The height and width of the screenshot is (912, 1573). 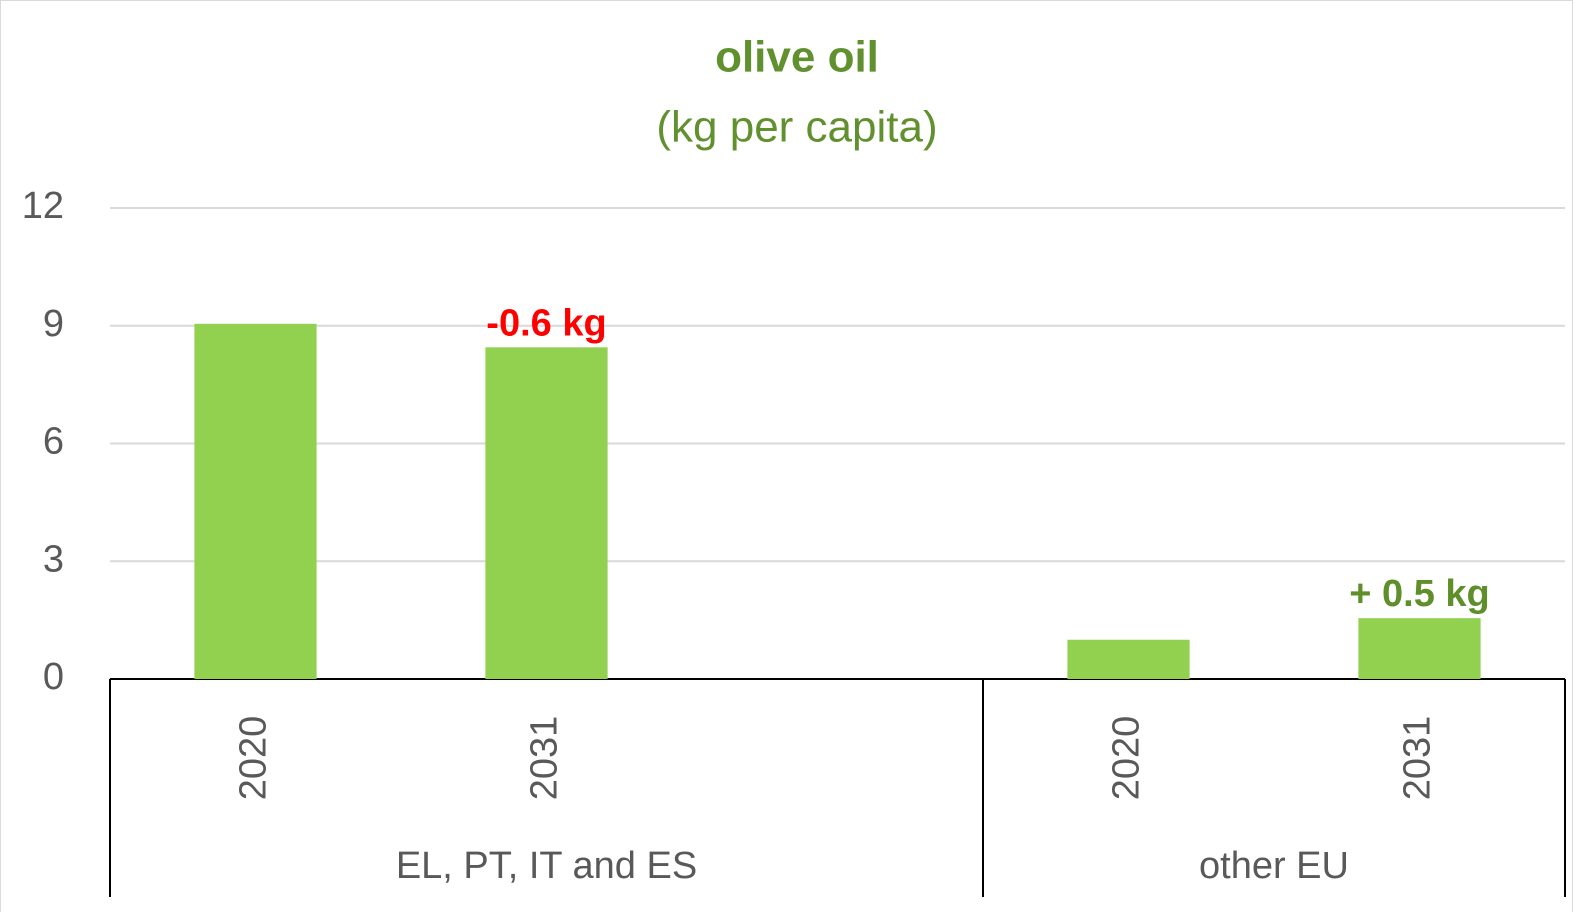 I want to click on y-tick-label: 0, so click(x=53, y=677).